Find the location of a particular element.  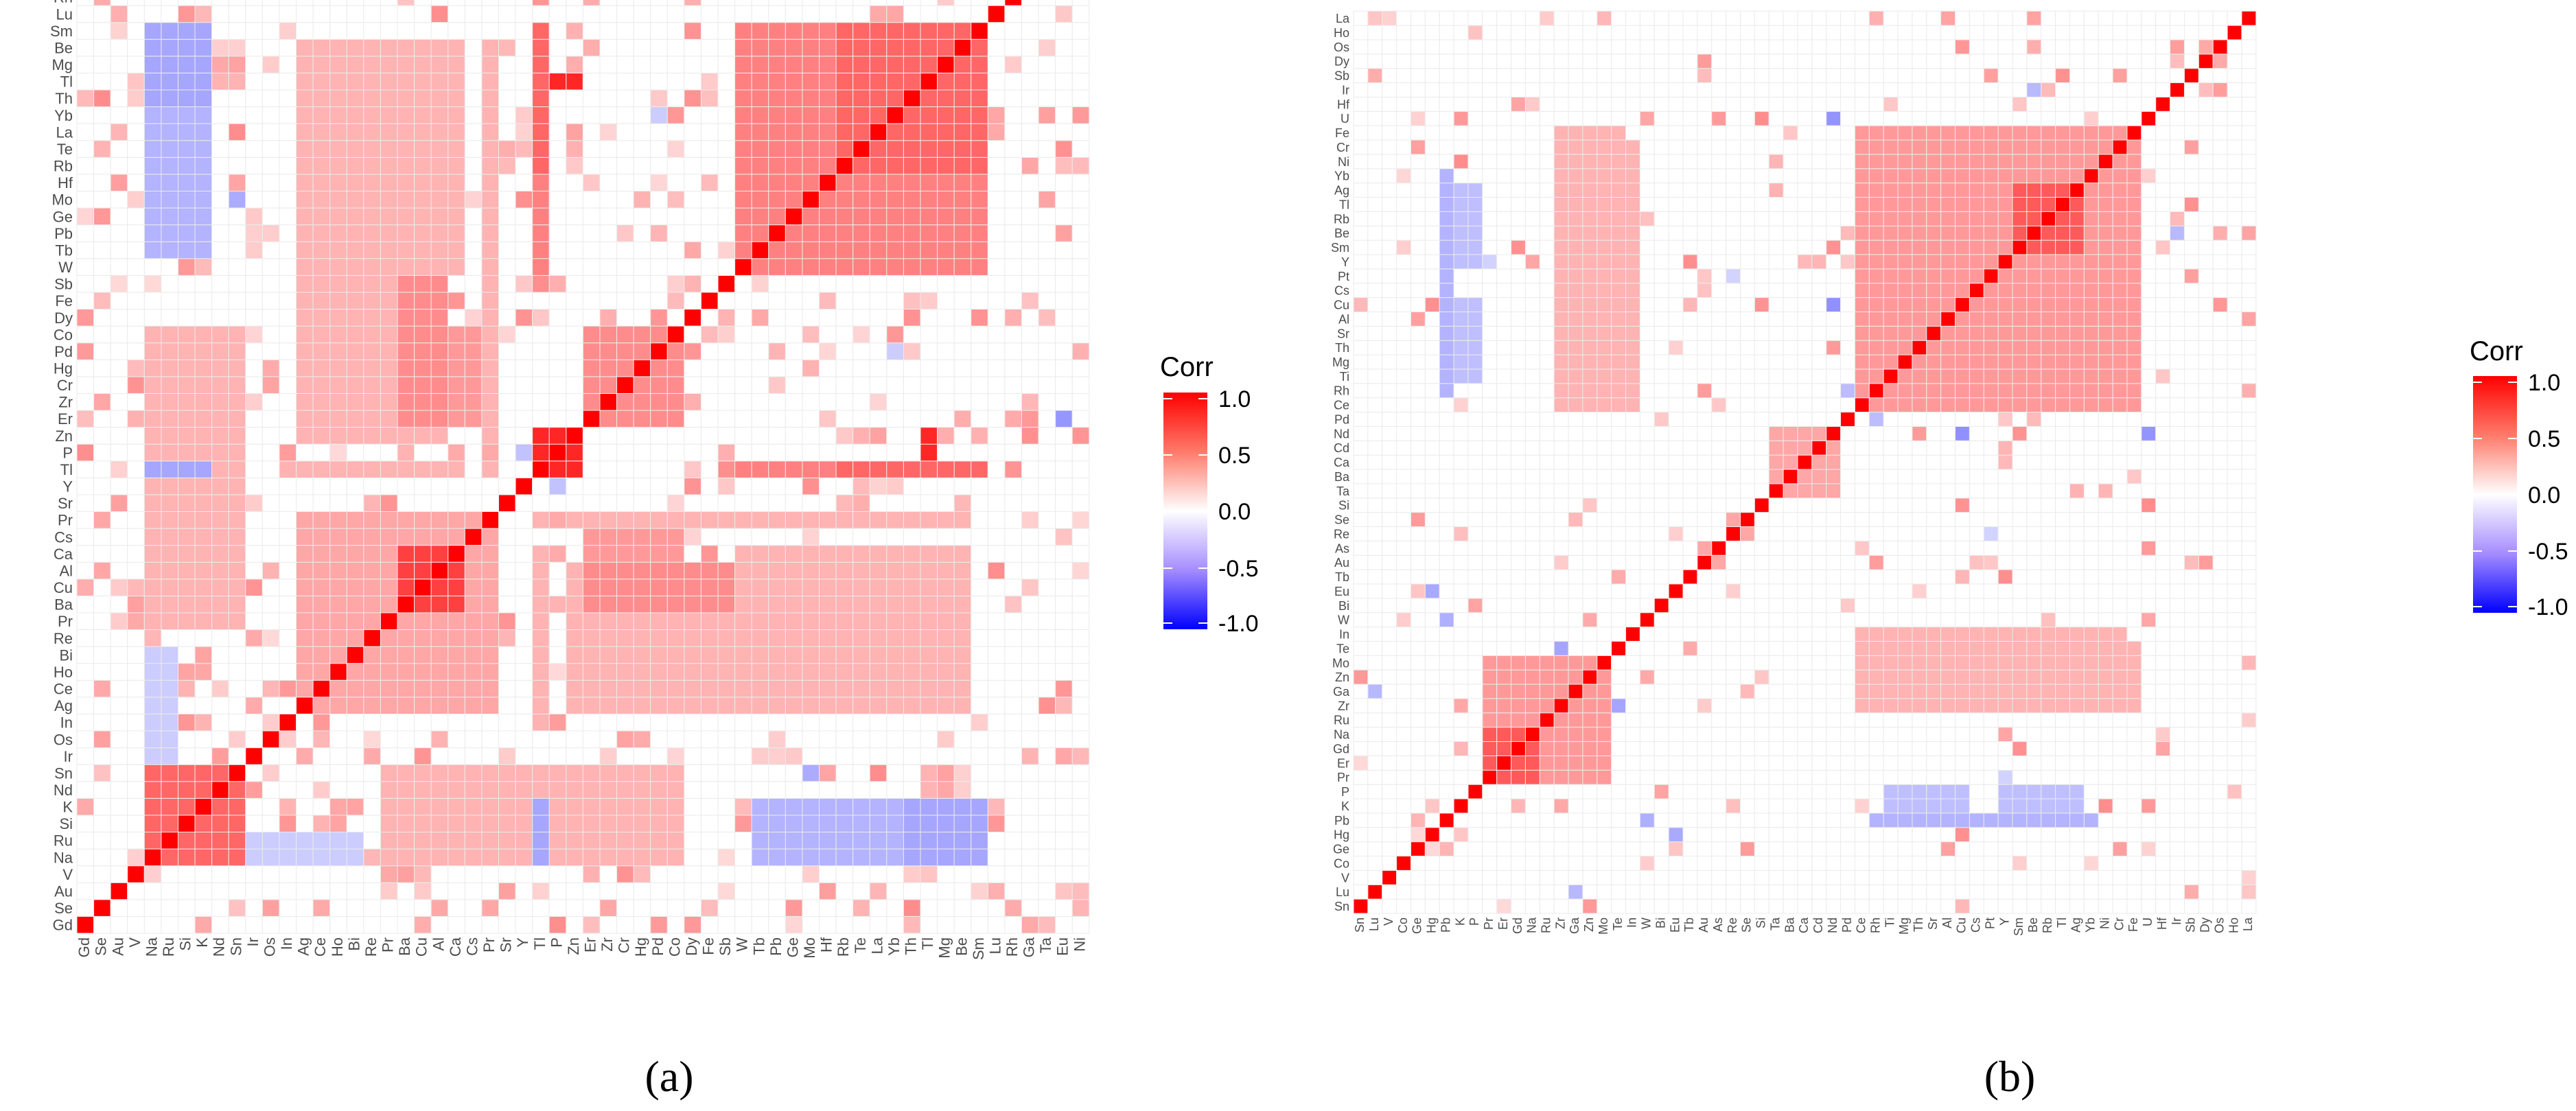

y-tick-label: Sr is located at coordinates (65, 503).